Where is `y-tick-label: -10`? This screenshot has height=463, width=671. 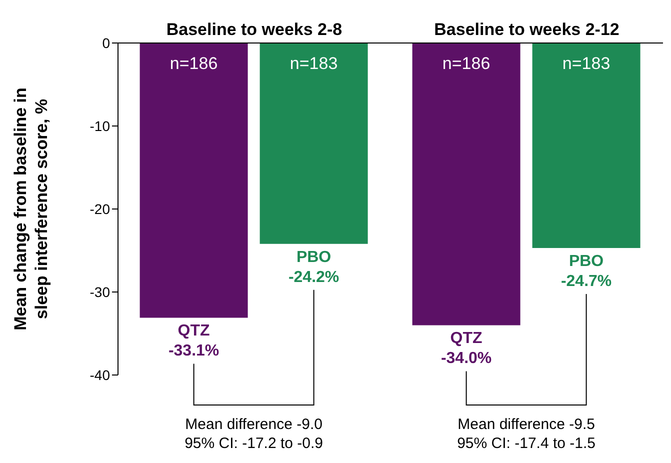
y-tick-label: -10 is located at coordinates (100, 126).